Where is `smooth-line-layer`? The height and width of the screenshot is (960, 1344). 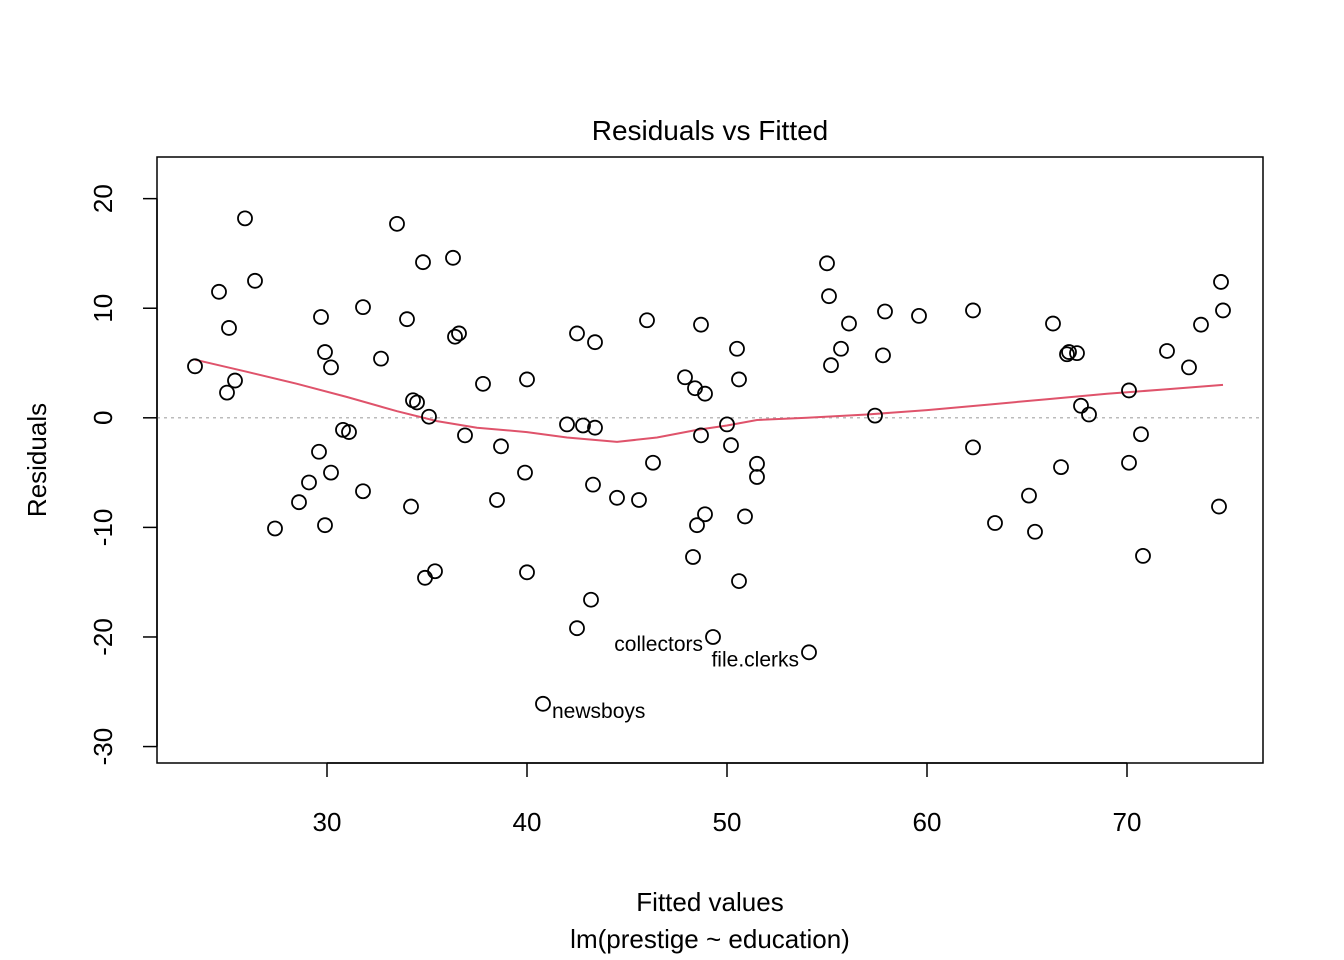 smooth-line-layer is located at coordinates (709, 400).